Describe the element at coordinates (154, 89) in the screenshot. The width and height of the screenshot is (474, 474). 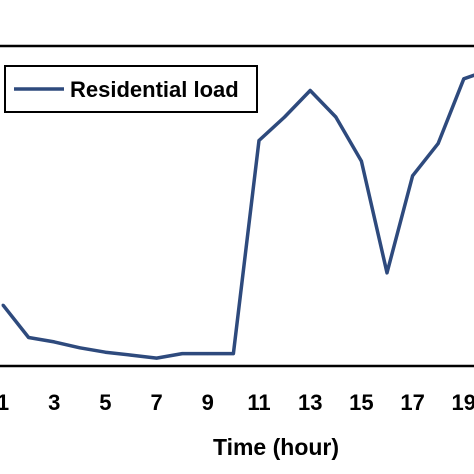
I see `legend-label: Residential load` at that location.